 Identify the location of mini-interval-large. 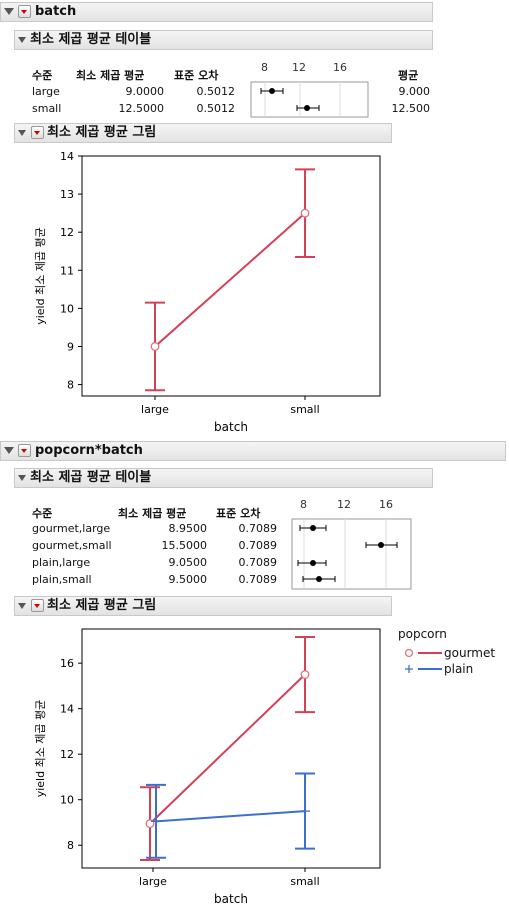
(272, 91).